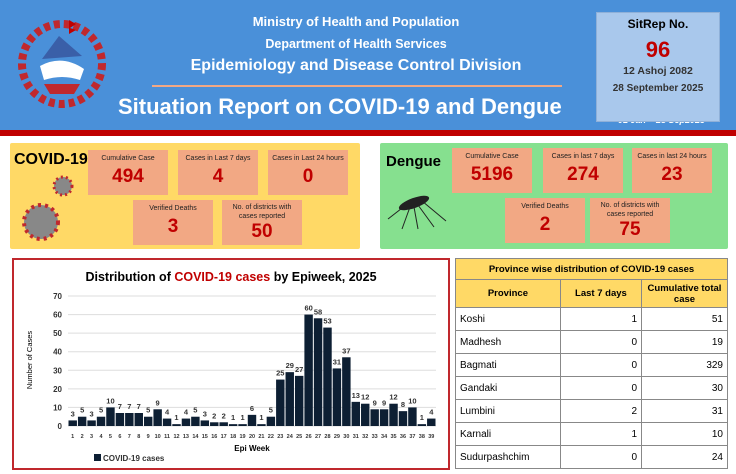 The height and width of the screenshot is (474, 736). I want to click on x-tick-label: 21, so click(261, 437).